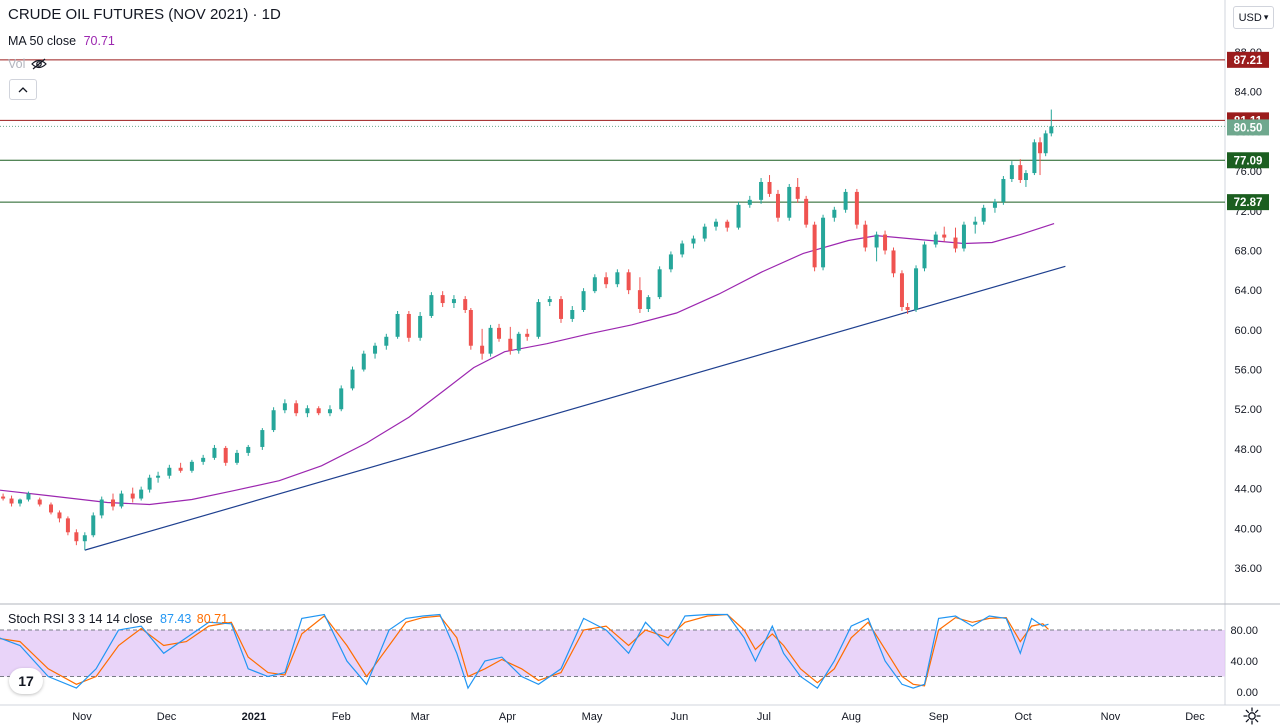 The height and width of the screenshot is (728, 1280). What do you see at coordinates (39, 64) in the screenshot?
I see `eye-hidden-icon` at bounding box center [39, 64].